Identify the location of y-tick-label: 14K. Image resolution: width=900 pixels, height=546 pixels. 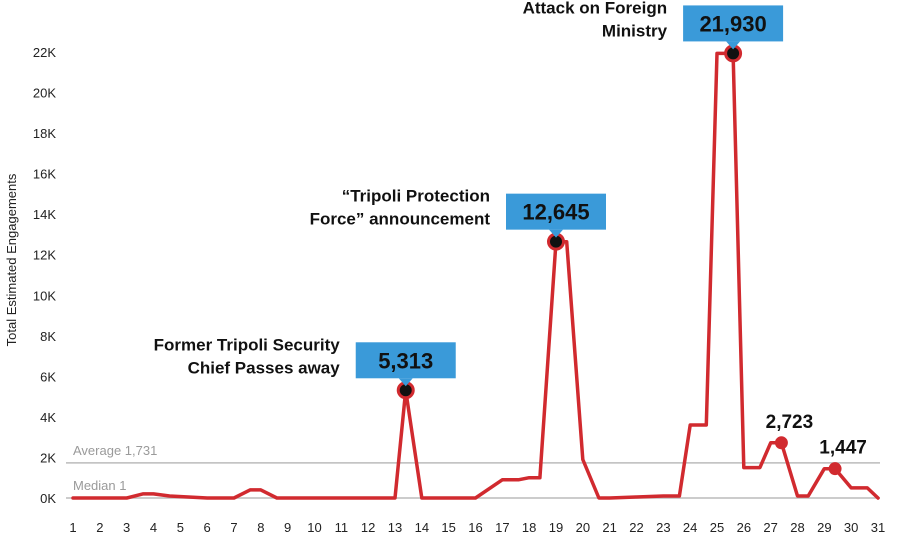
(44, 214).